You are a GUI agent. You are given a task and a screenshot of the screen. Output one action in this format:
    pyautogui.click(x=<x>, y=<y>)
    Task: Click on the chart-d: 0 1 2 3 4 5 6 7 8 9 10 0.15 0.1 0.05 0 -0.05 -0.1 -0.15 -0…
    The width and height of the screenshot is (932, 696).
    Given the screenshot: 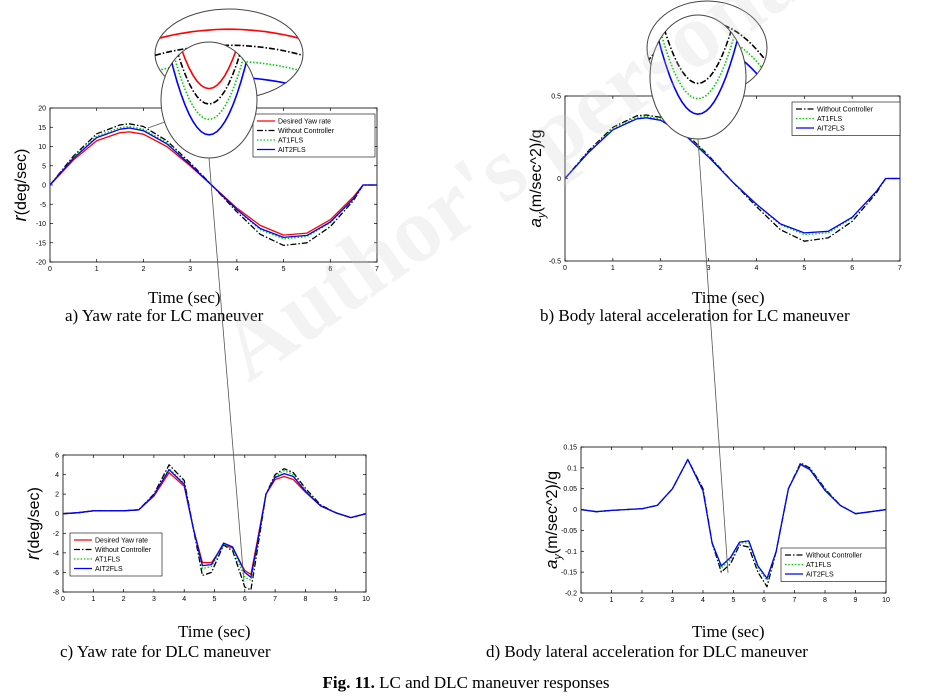 What is the action you would take?
    pyautogui.click(x=716, y=525)
    